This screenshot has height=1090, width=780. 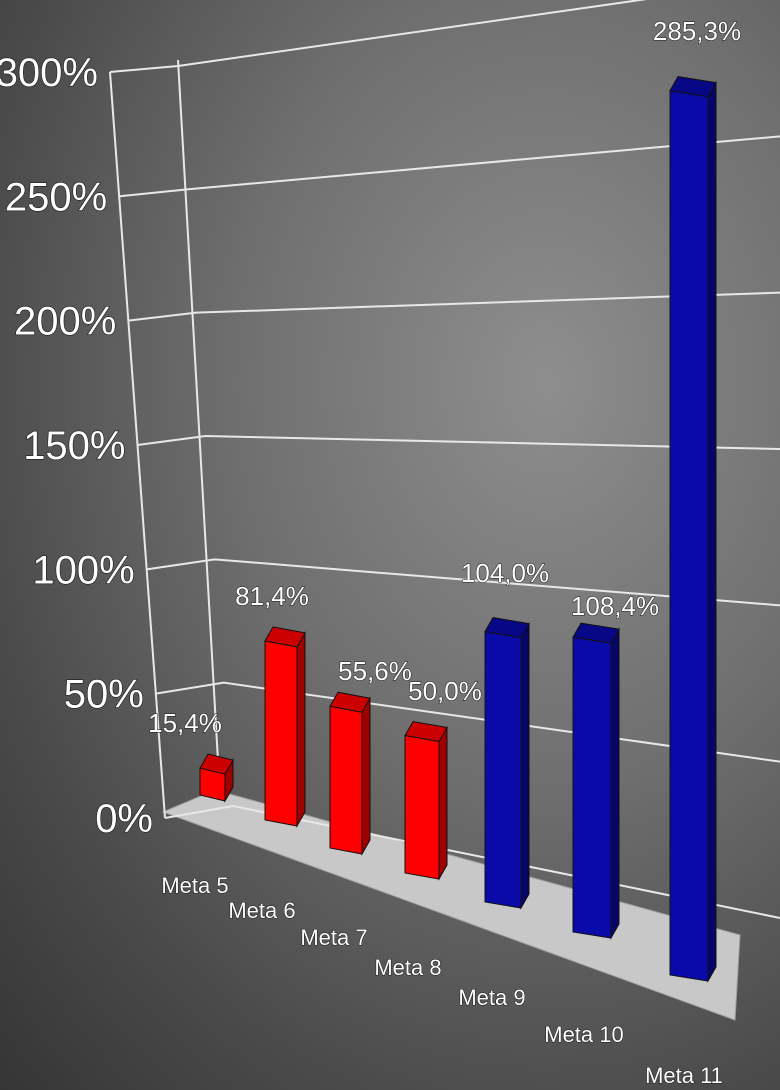 What do you see at coordinates (615, 606) in the screenshot?
I see `bar-value-label: 108,4%` at bounding box center [615, 606].